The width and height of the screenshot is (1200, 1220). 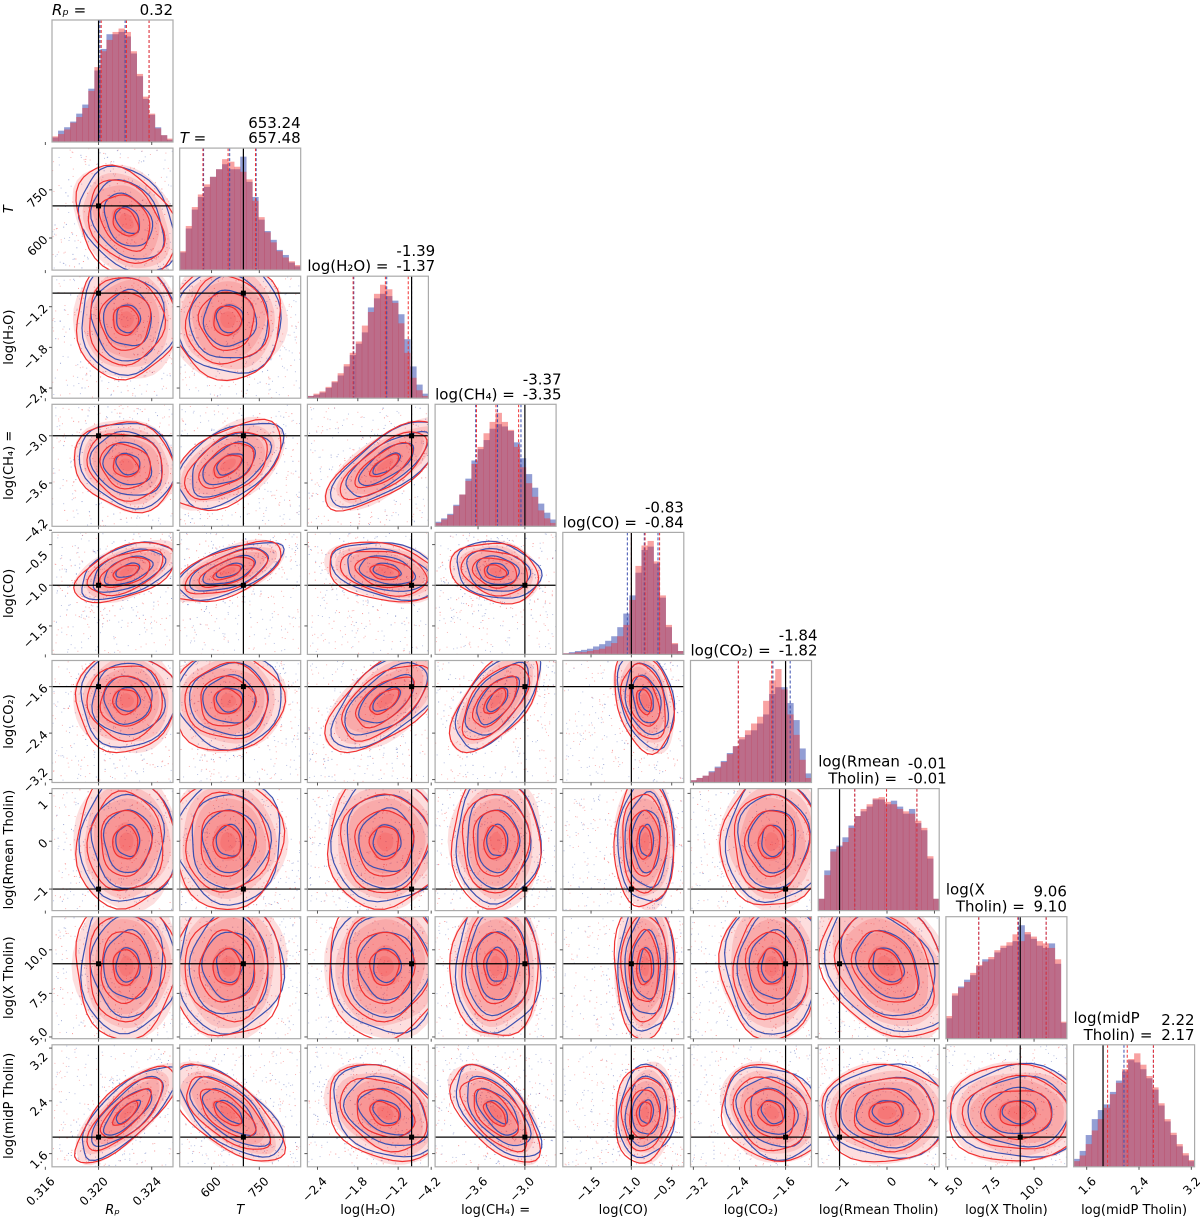 I want to click on contour-red, so click(x=376, y=466).